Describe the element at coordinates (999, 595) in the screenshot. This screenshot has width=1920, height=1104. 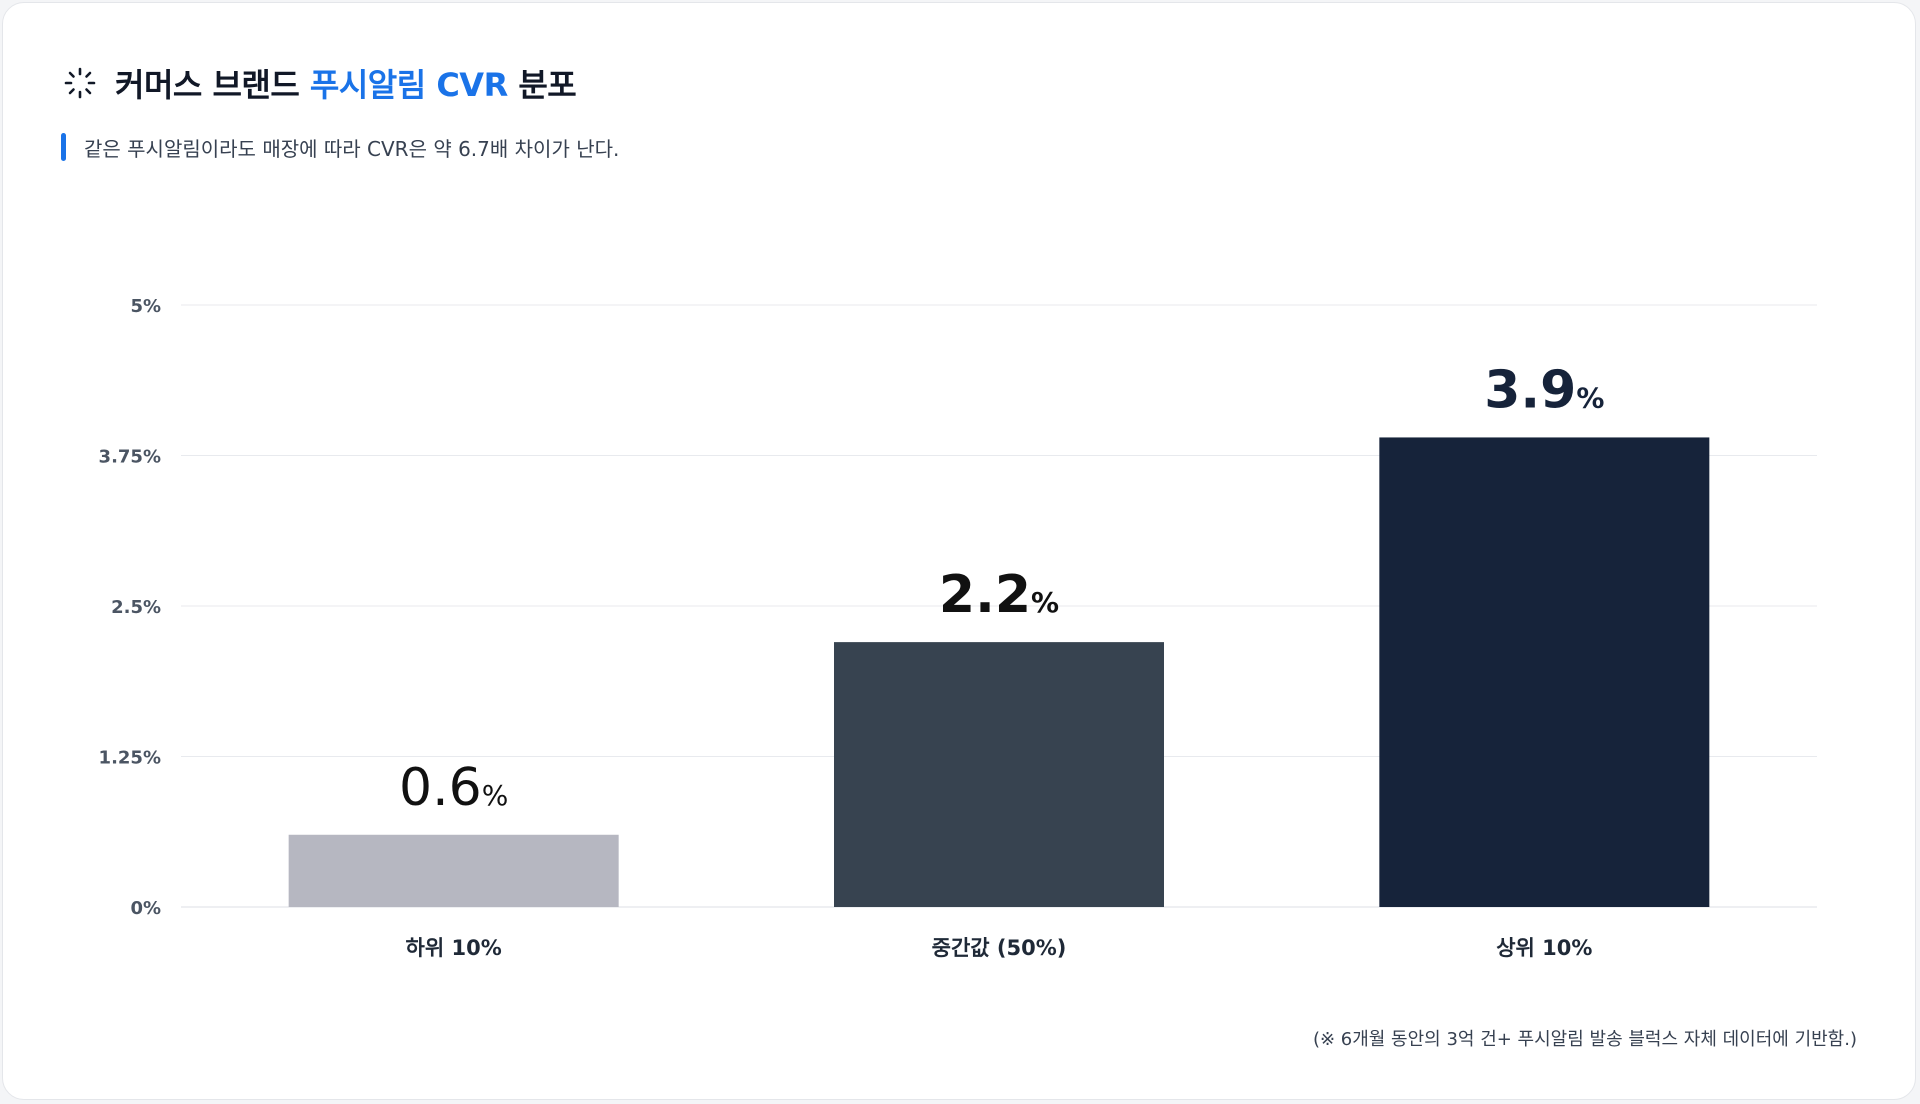
I see `bar-value-label: 2.2%` at that location.